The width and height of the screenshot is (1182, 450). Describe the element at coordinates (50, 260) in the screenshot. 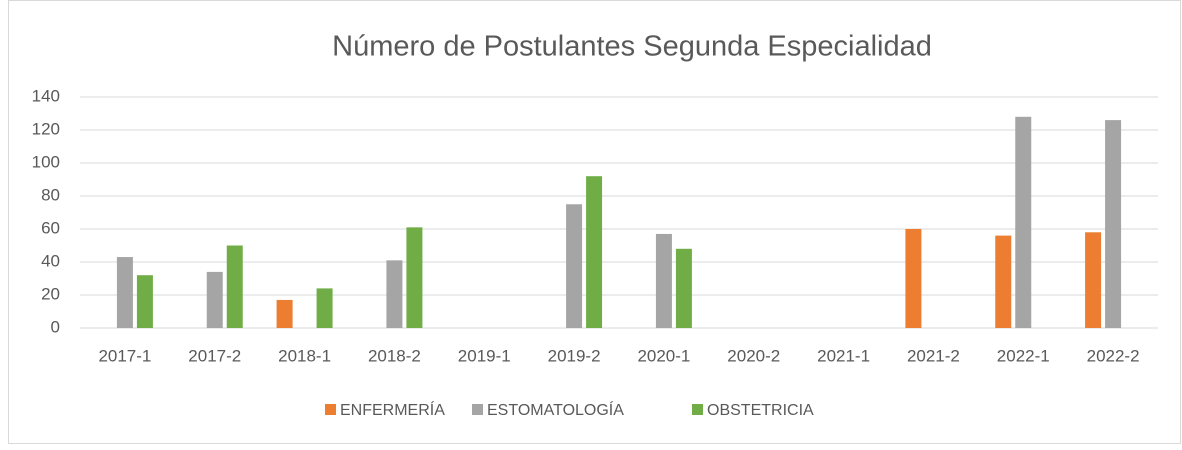

I see `y-tick-label: 40` at that location.